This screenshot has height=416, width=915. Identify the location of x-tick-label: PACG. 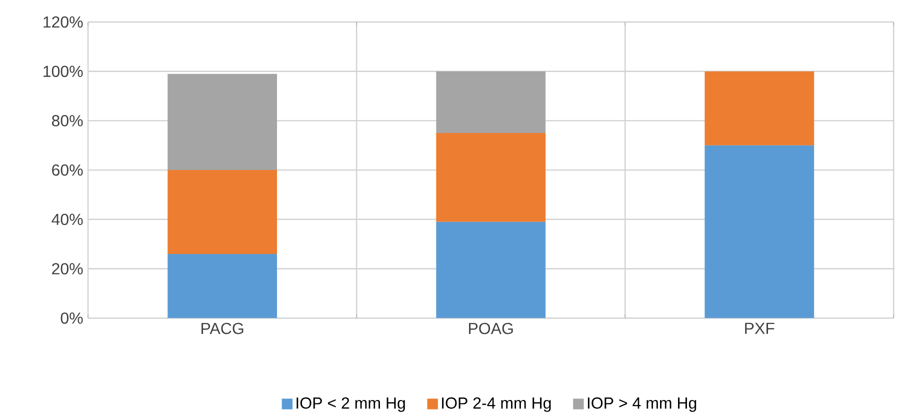
(223, 328).